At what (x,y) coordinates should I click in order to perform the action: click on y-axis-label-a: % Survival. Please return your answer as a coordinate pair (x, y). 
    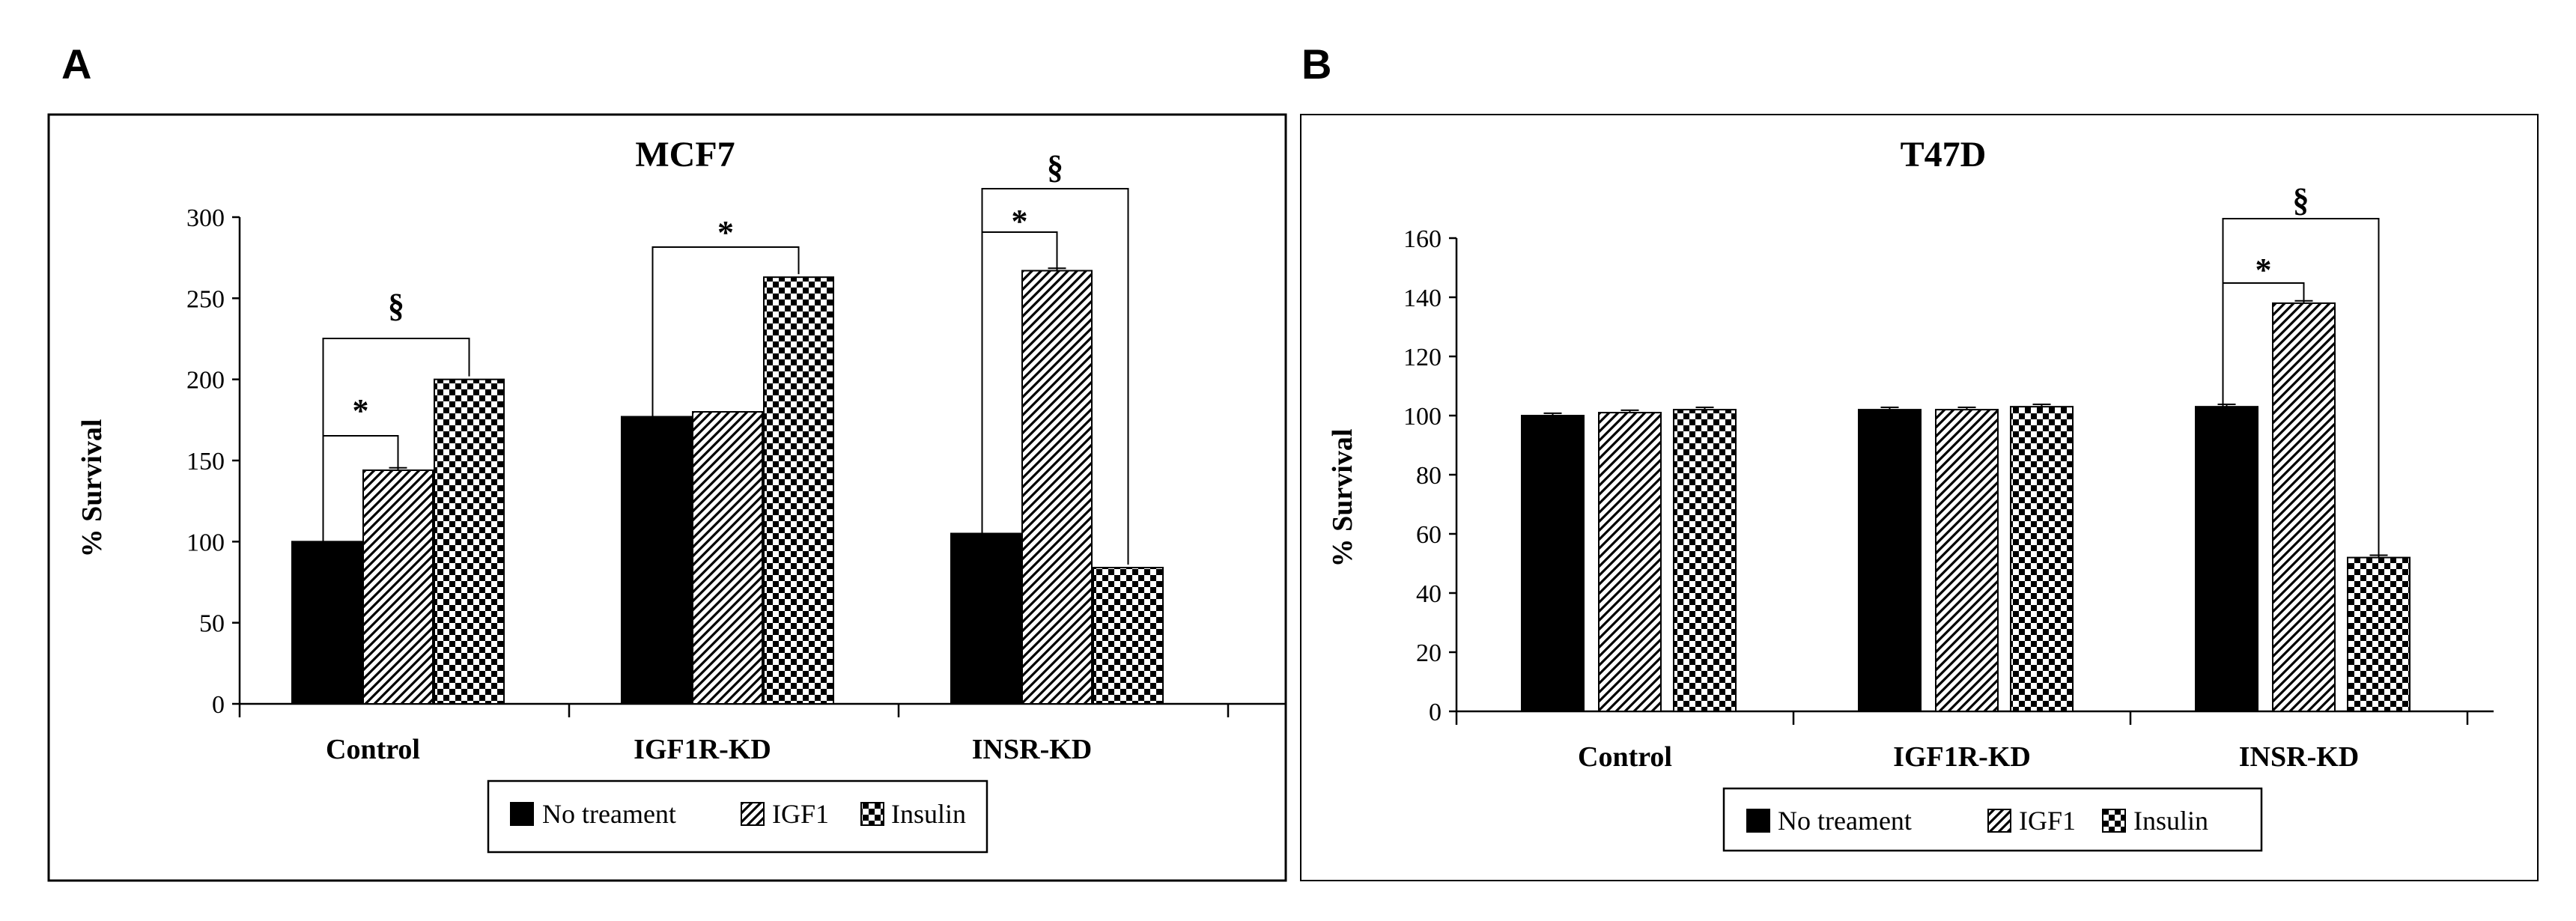
    Looking at the image, I should click on (92, 488).